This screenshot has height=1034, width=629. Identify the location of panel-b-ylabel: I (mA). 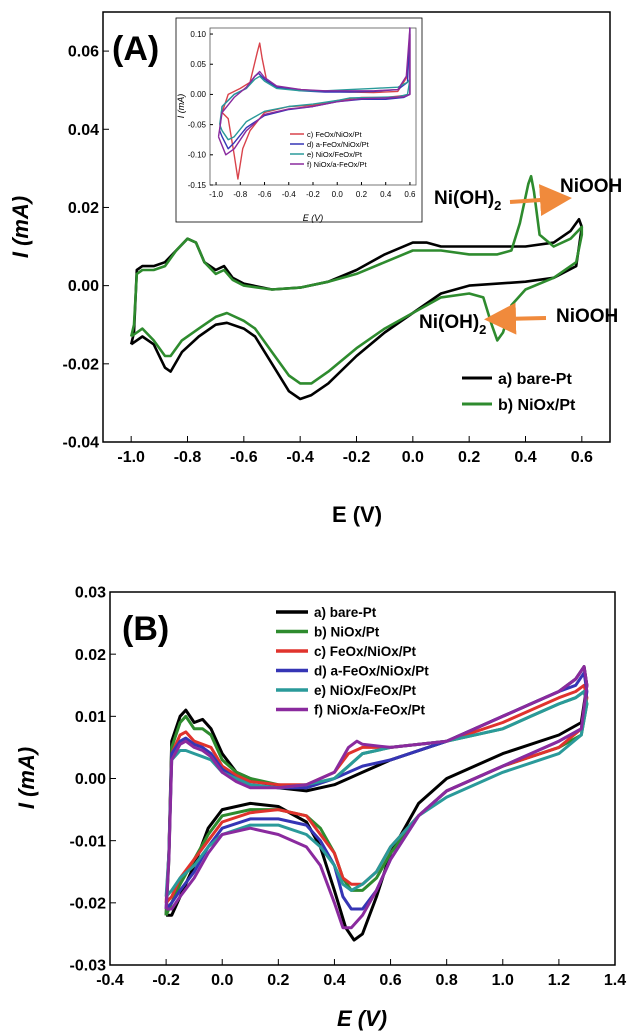
(26, 778).